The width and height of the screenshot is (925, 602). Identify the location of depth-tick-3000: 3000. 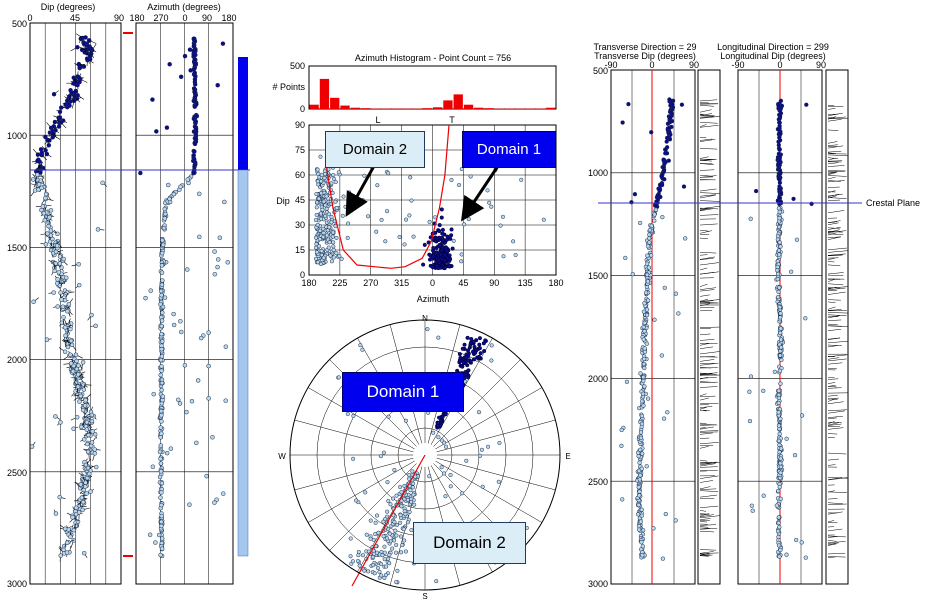
(17, 584).